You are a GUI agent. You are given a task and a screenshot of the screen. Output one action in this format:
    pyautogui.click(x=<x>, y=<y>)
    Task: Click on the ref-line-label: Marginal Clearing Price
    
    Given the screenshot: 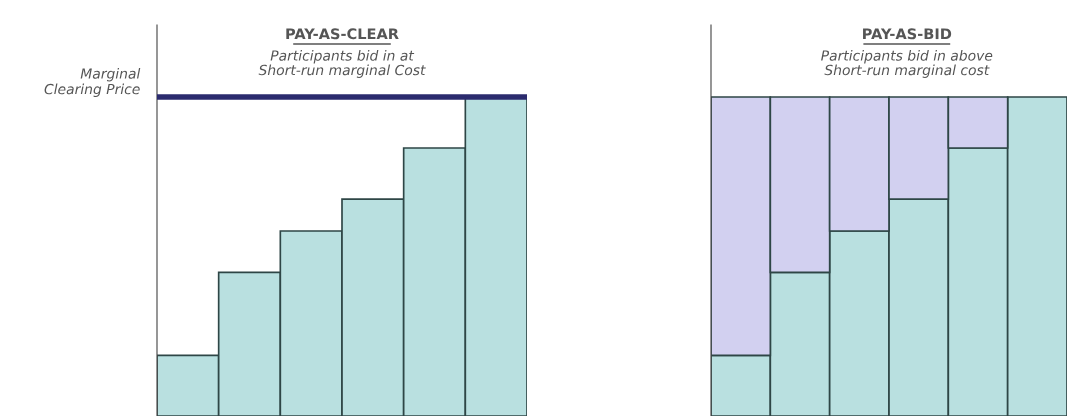 What is the action you would take?
    pyautogui.click(x=92, y=82)
    